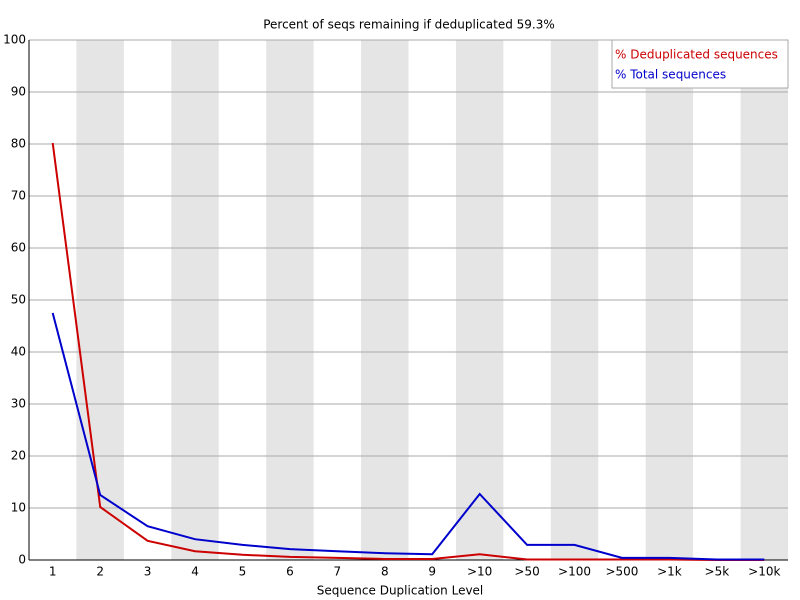 This screenshot has height=600, width=800. Describe the element at coordinates (338, 572) in the screenshot. I see `x-tick-label: 7` at that location.